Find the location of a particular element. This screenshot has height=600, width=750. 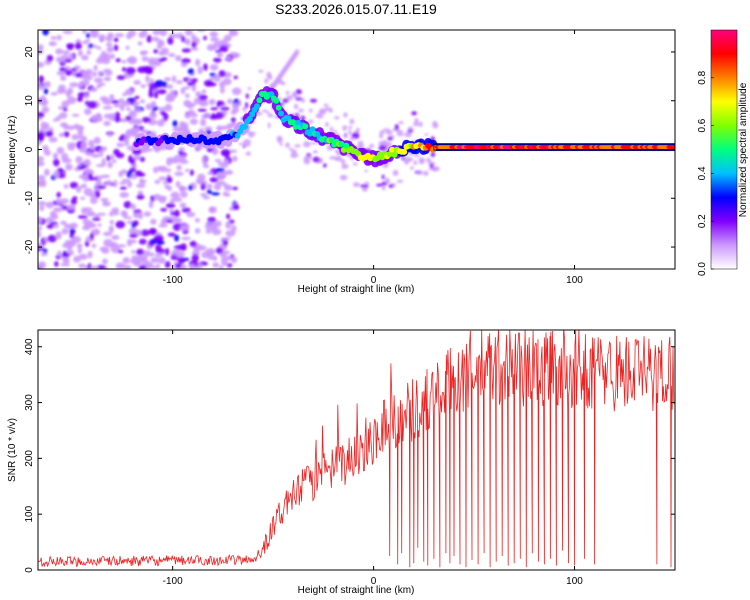

spectrogram-ridge-layer is located at coordinates (403, 127).